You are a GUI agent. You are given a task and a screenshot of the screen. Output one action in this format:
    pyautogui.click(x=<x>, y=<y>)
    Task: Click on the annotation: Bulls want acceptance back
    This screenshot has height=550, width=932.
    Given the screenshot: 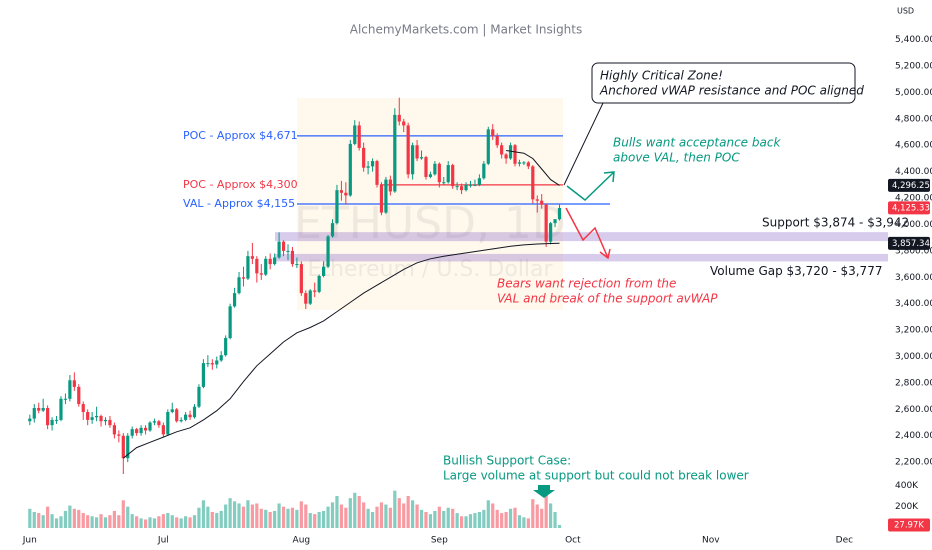 What is the action you would take?
    pyautogui.click(x=697, y=143)
    